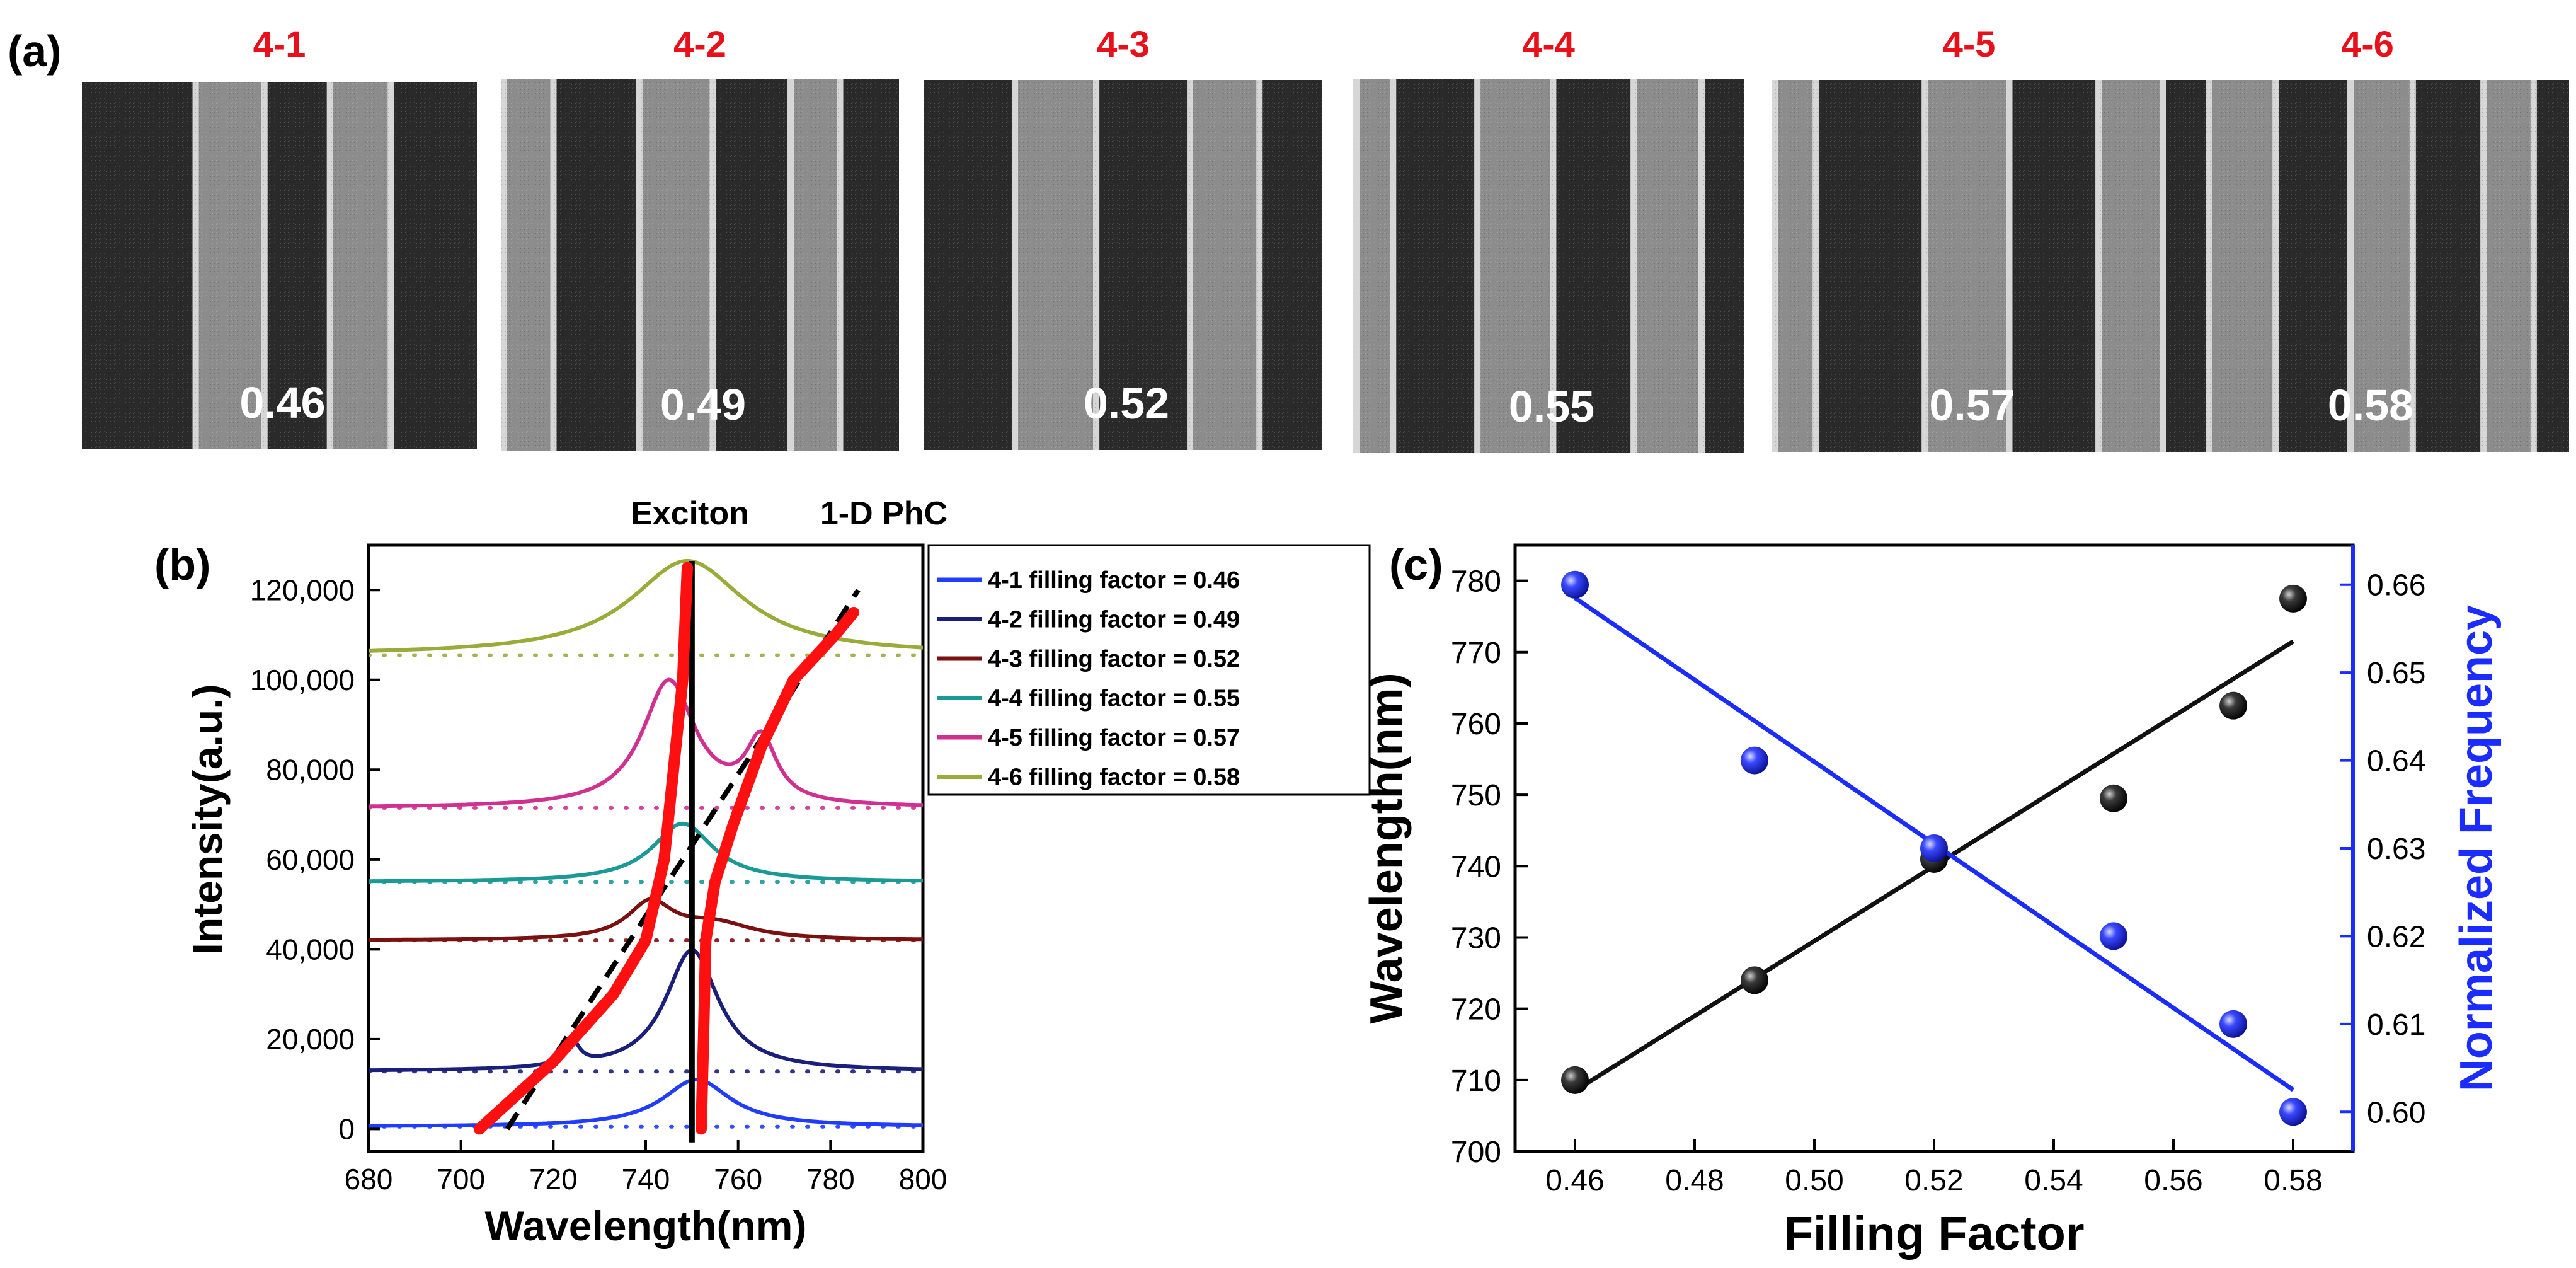 The width and height of the screenshot is (2576, 1268). What do you see at coordinates (2396, 1025) in the screenshot?
I see `y2-tick-label-c: 0.61` at bounding box center [2396, 1025].